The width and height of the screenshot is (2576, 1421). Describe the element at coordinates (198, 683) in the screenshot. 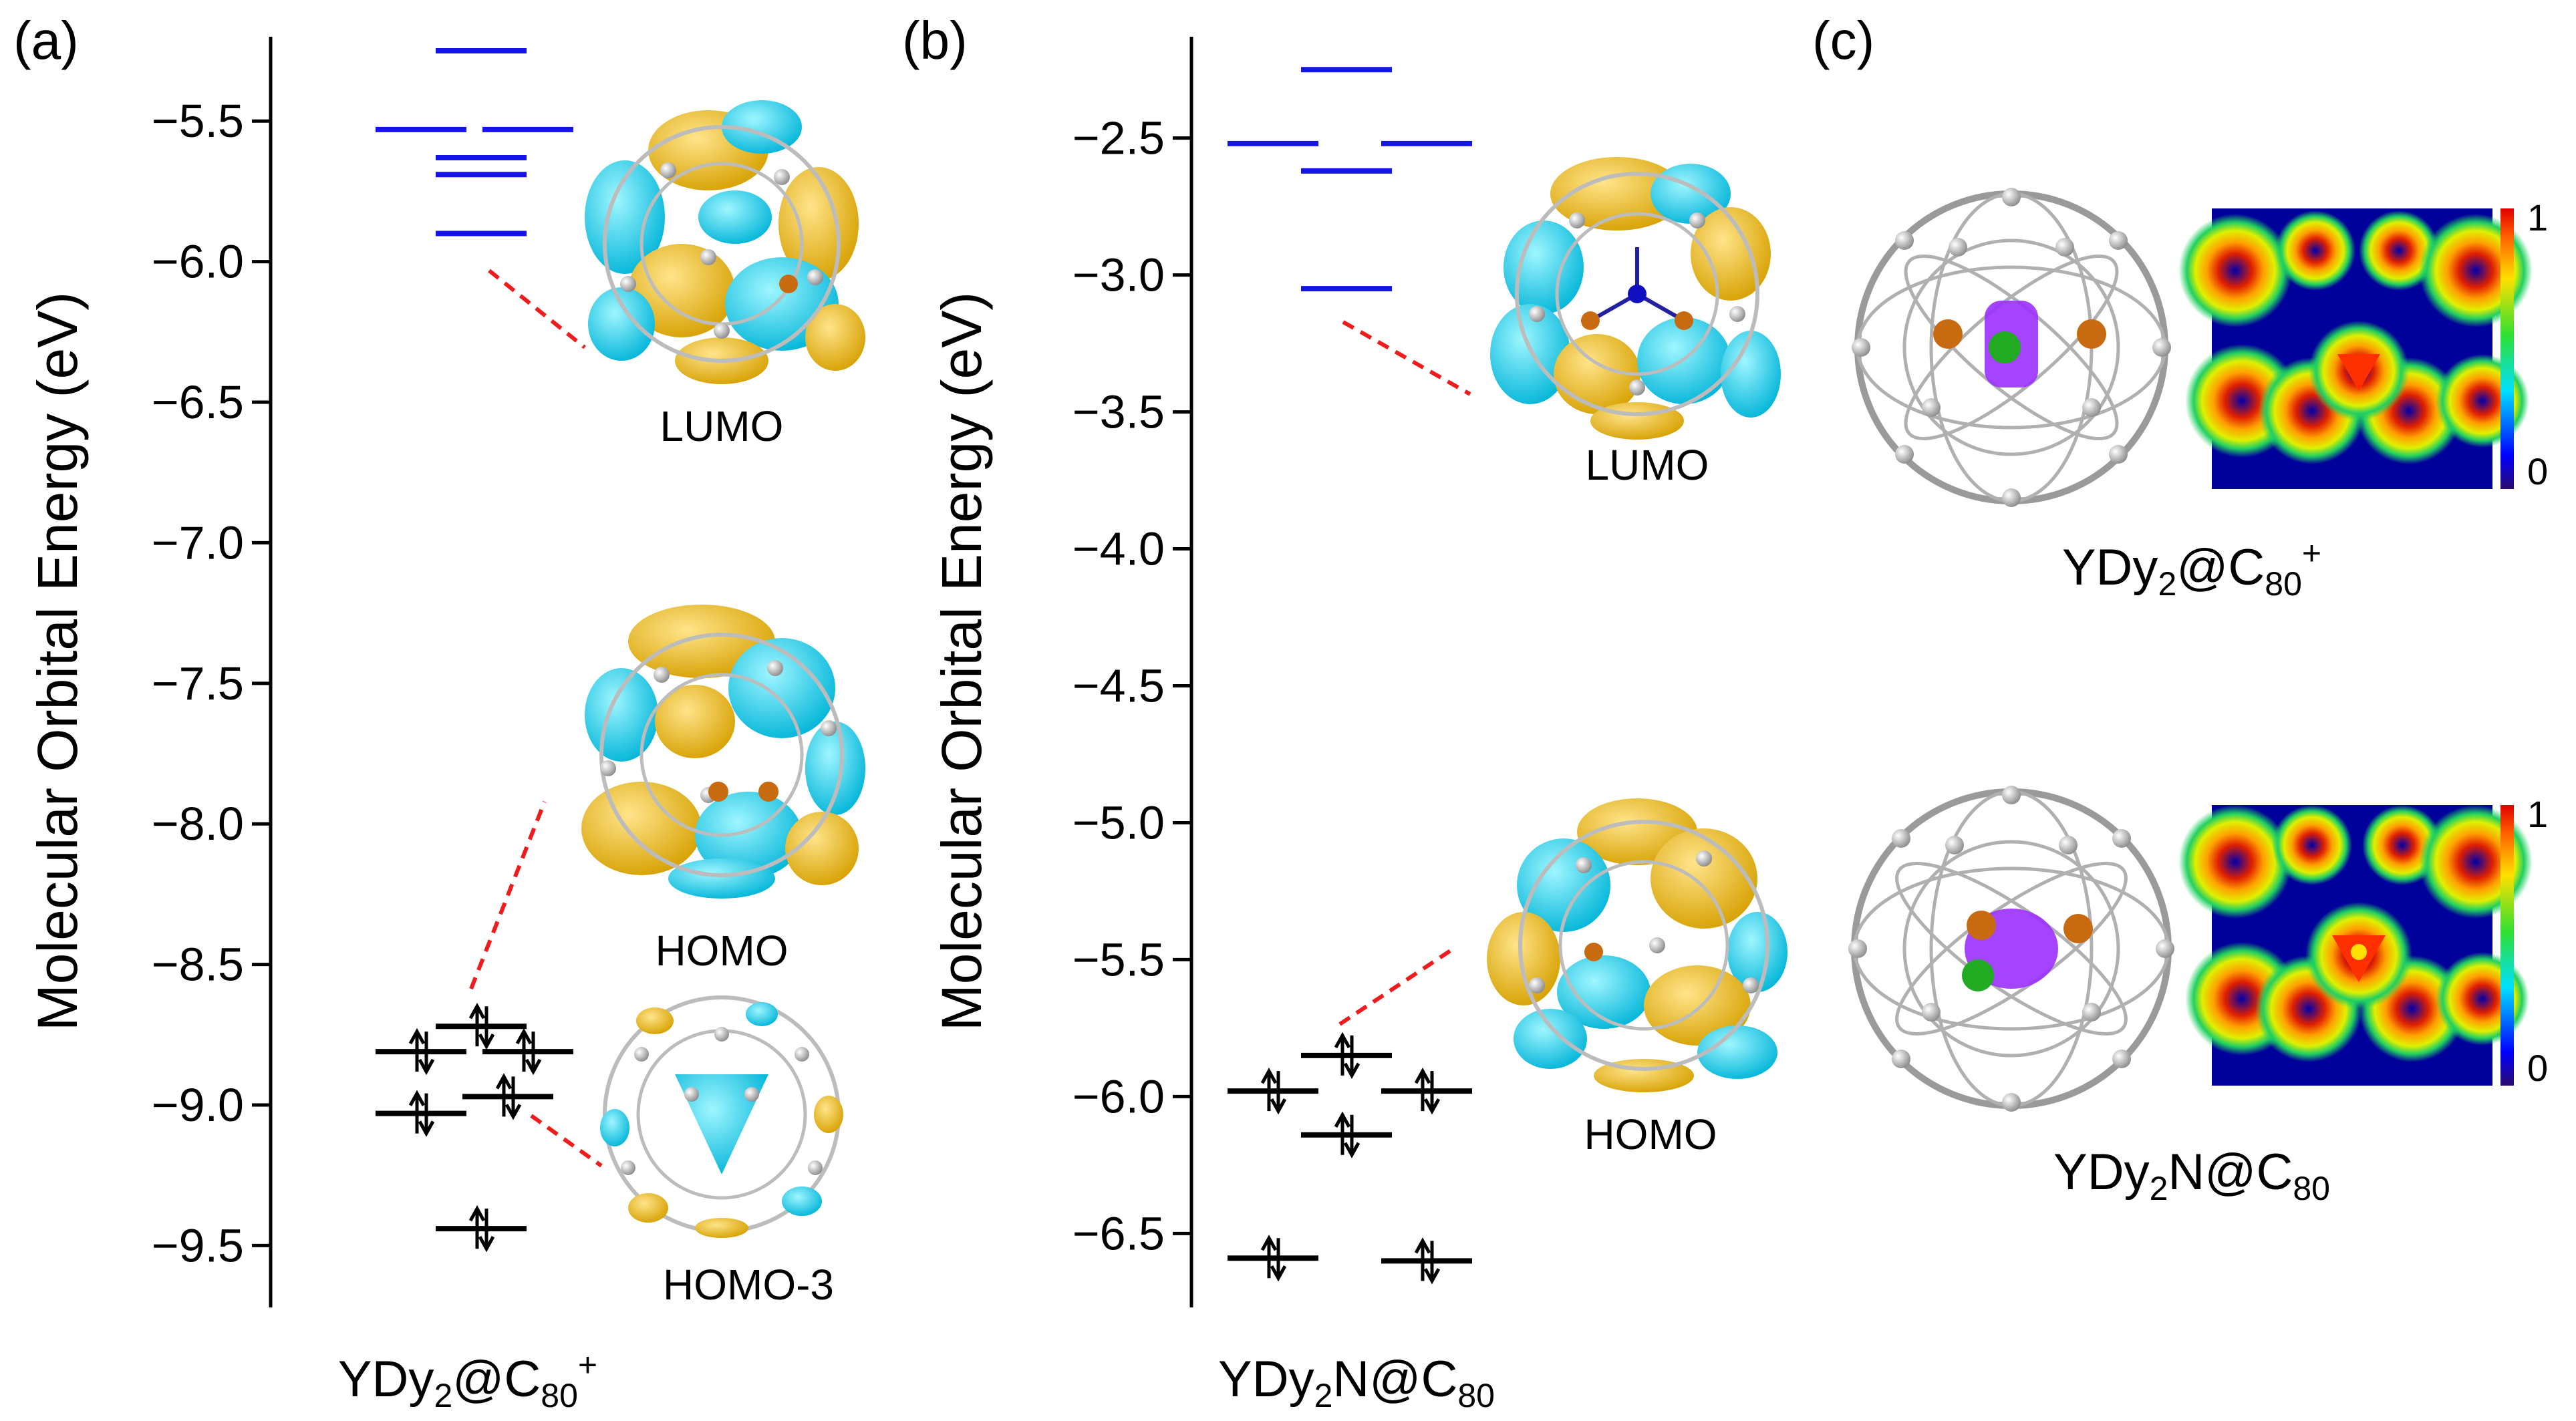

I see `y-tick-label-a-4: −7.5` at that location.